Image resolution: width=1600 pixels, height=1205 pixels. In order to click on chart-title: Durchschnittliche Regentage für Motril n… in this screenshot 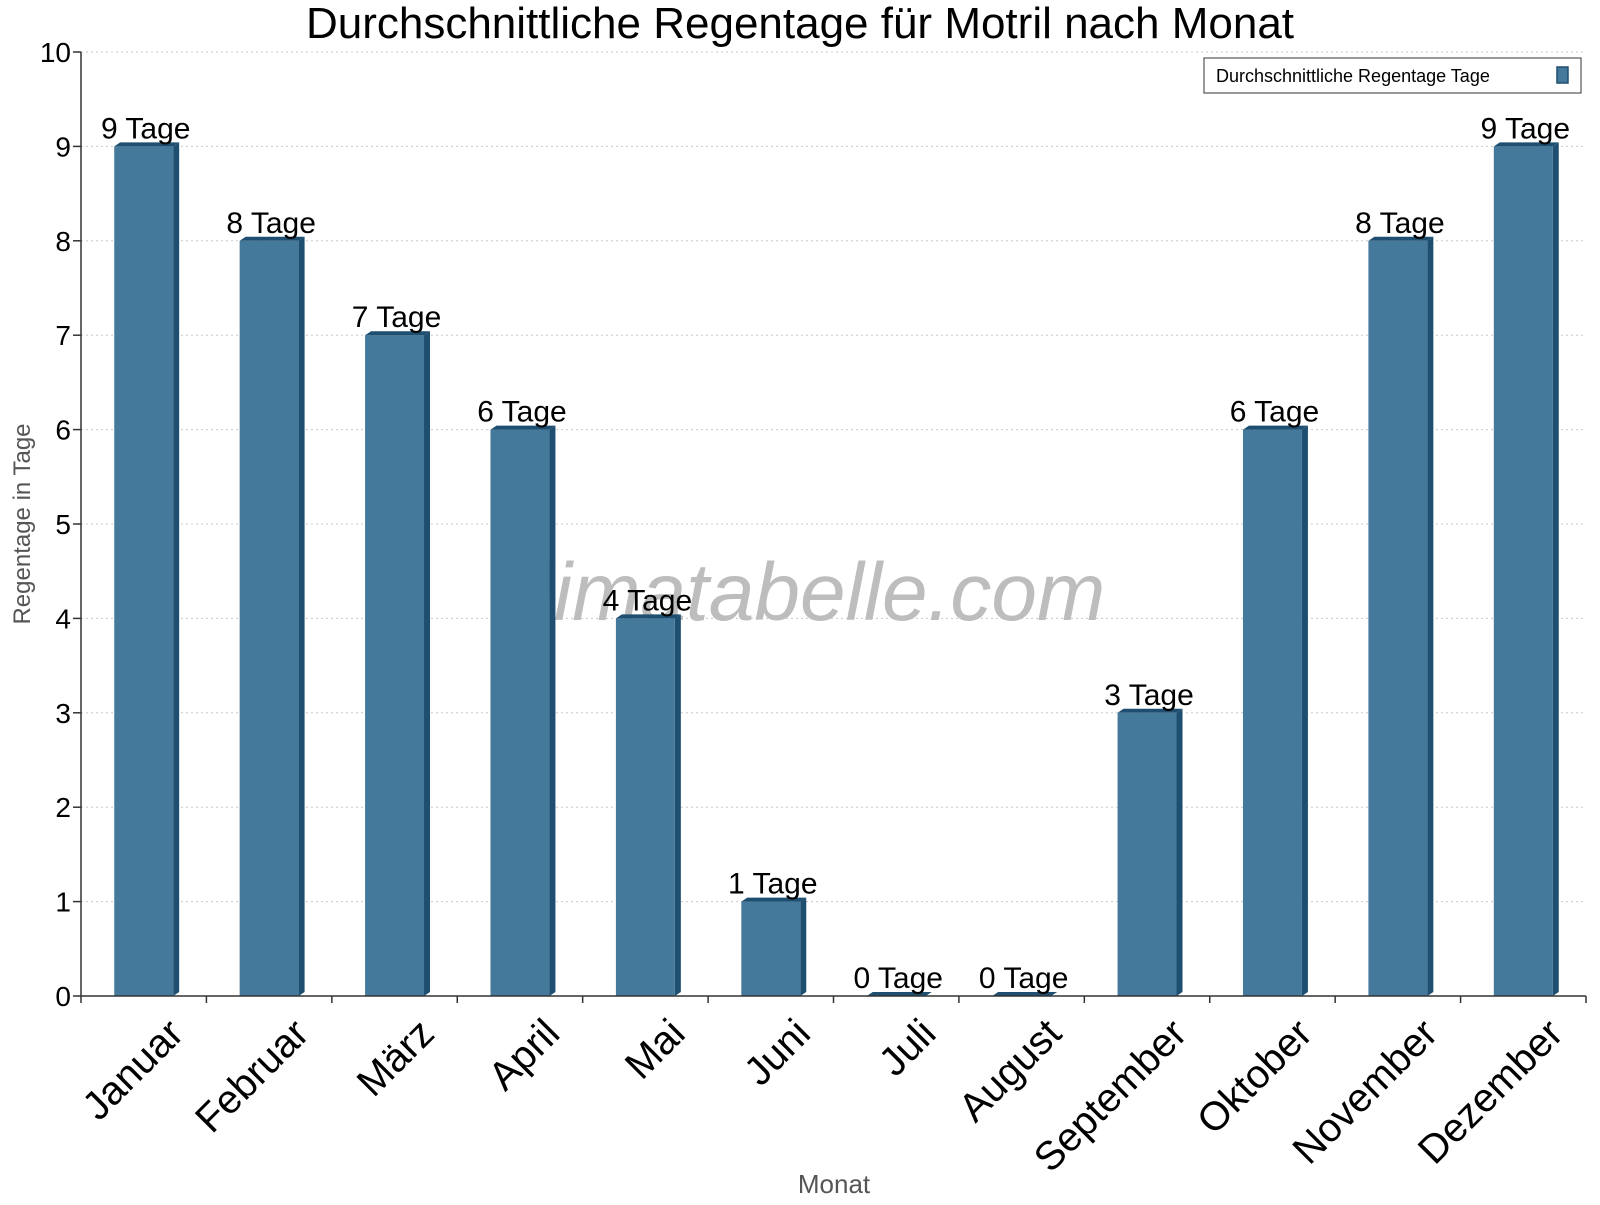, I will do `click(800, 24)`.